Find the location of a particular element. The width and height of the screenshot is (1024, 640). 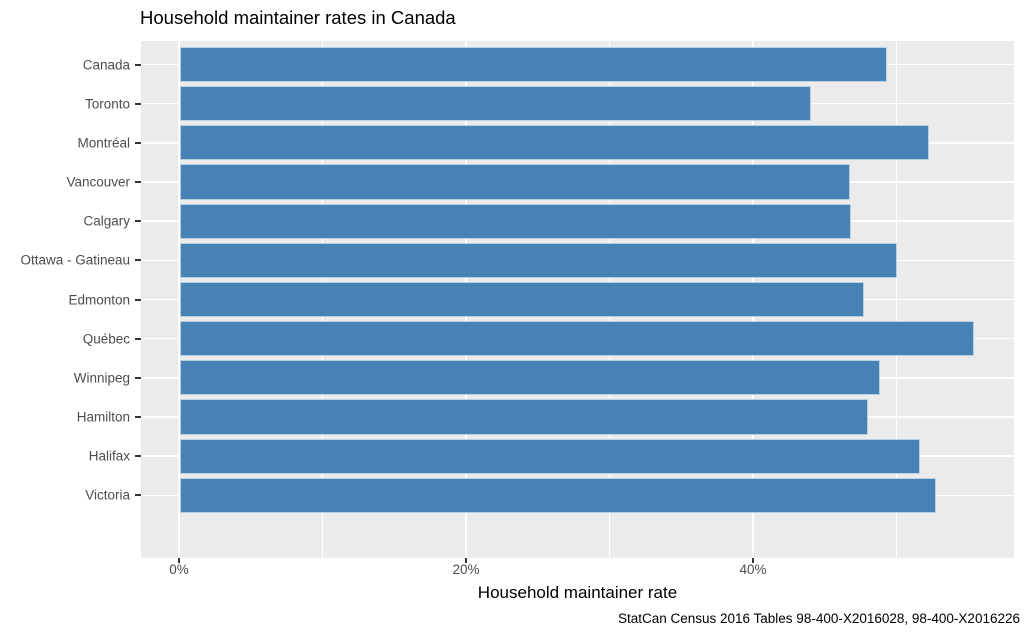

bar-victoria is located at coordinates (557, 495).